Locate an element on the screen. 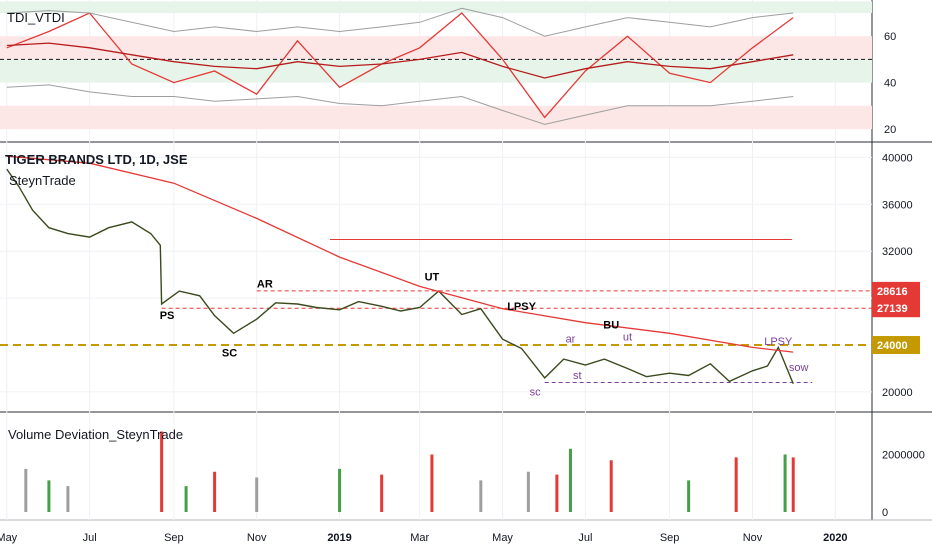 The image size is (932, 550). tdi-tick-label: 20 is located at coordinates (890, 130).